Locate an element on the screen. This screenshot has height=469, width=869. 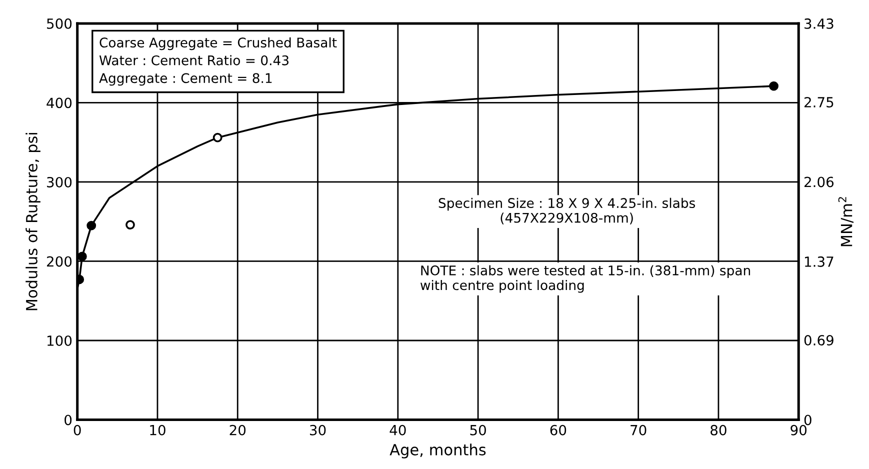
y2-tick-label: 3.43 is located at coordinates (819, 23).